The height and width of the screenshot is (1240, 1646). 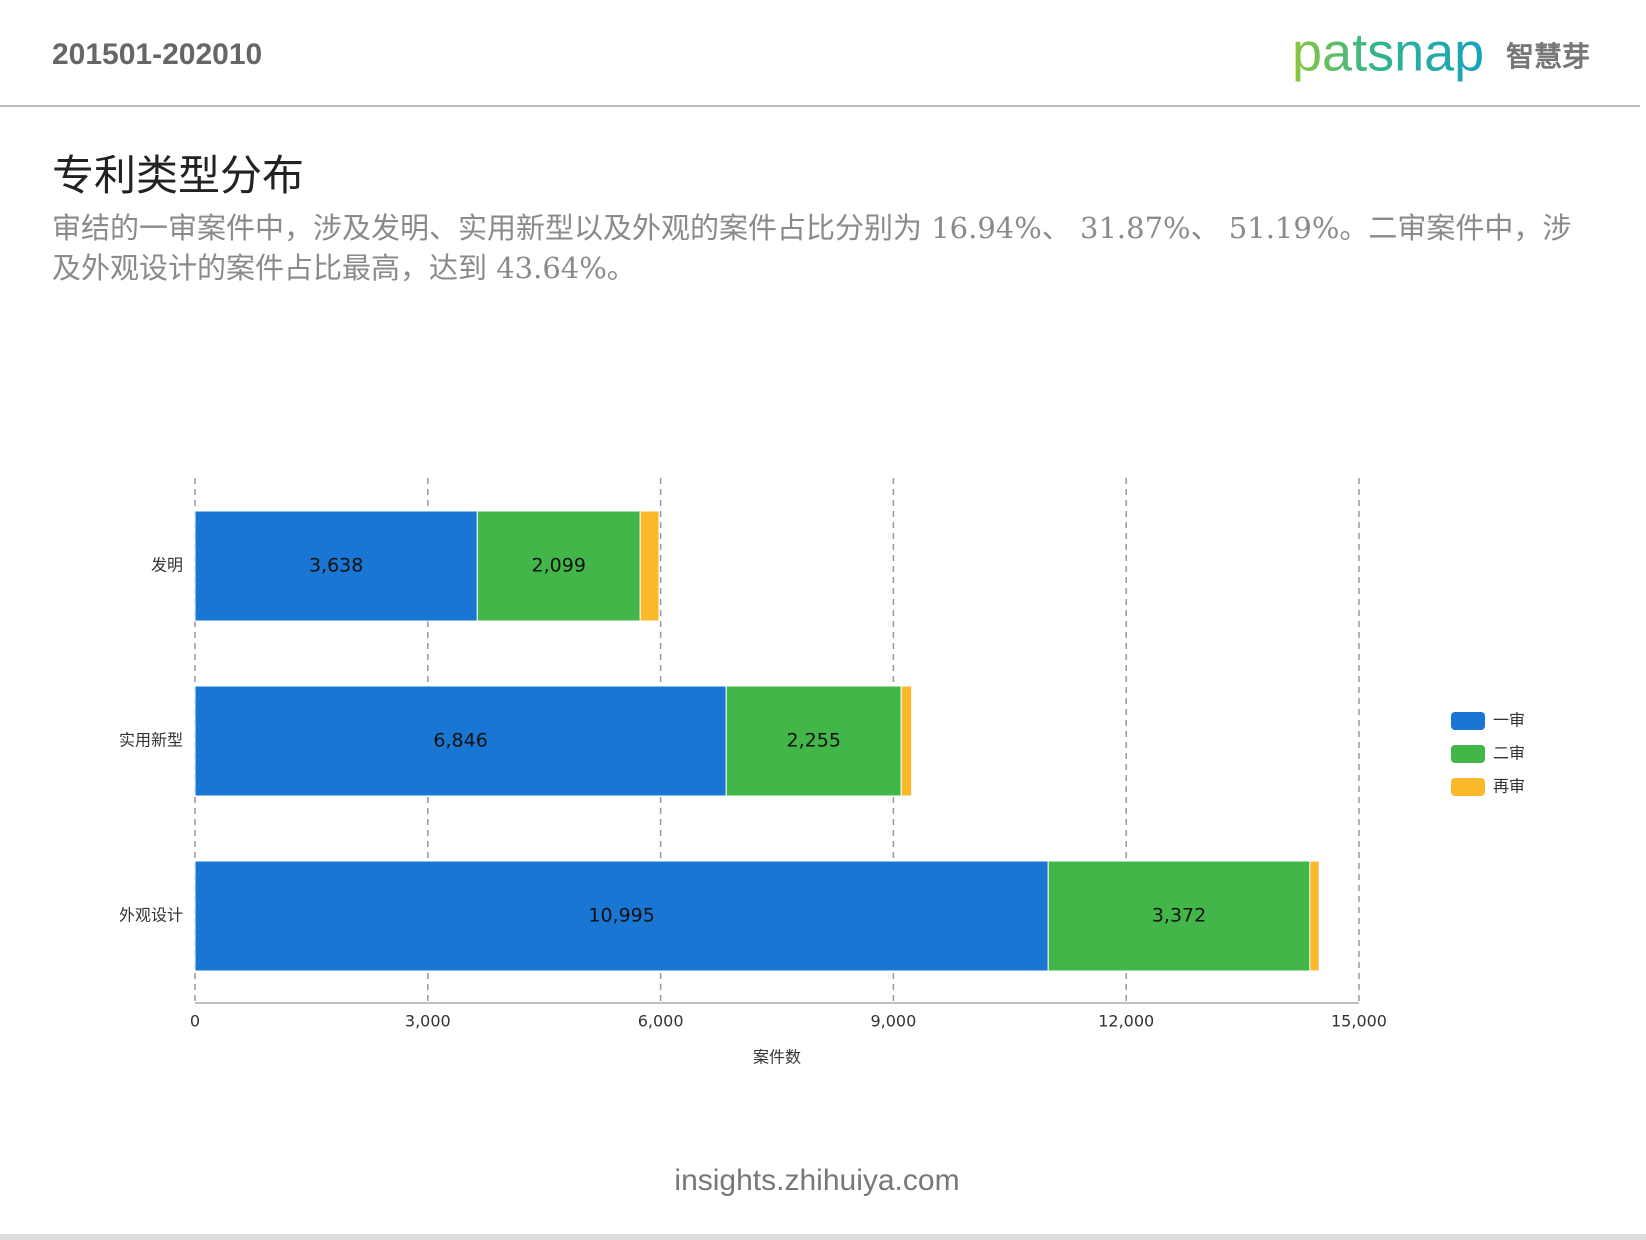 What do you see at coordinates (428, 1021) in the screenshot?
I see `x-tick-label: 3,000` at bounding box center [428, 1021].